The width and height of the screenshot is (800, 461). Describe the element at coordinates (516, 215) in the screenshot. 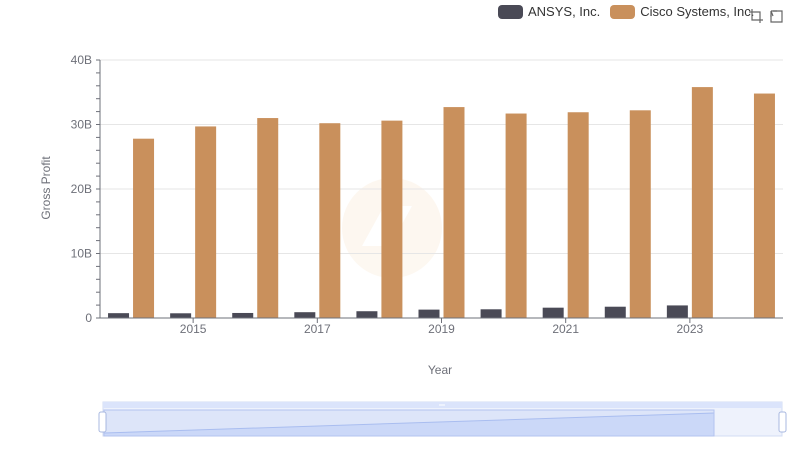

I see `bar-cisco-2020` at that location.